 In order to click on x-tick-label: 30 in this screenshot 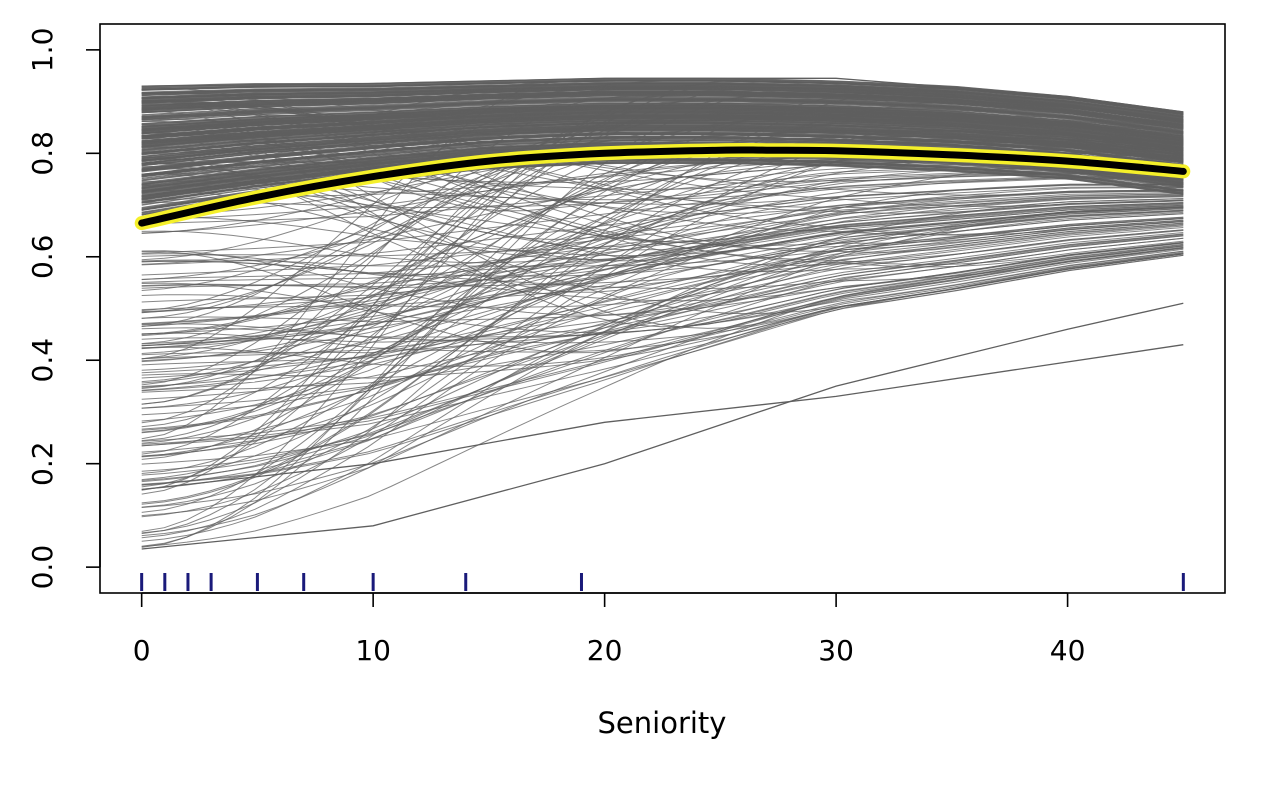, I will do `click(836, 650)`.